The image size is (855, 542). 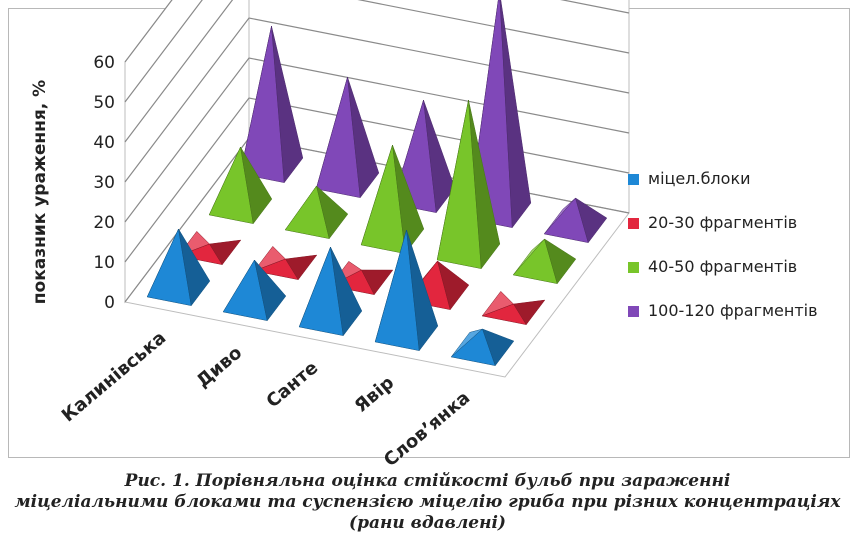 What do you see at coordinates (40, 192) in the screenshot?
I see `y-axis-title: показник ураження, %` at bounding box center [40, 192].